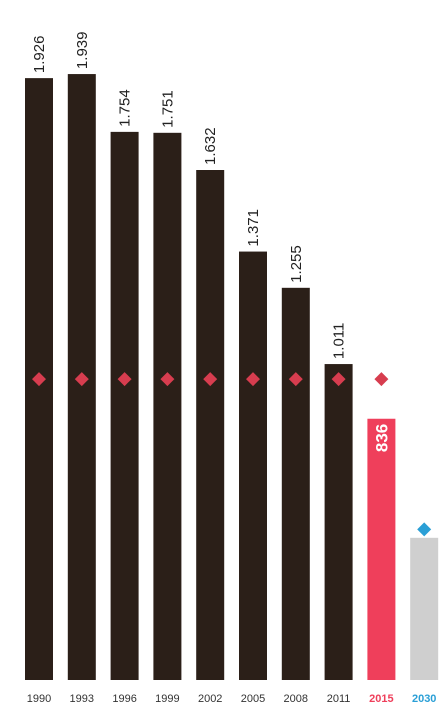  I want to click on value-label-2015: 836, so click(381, 438).